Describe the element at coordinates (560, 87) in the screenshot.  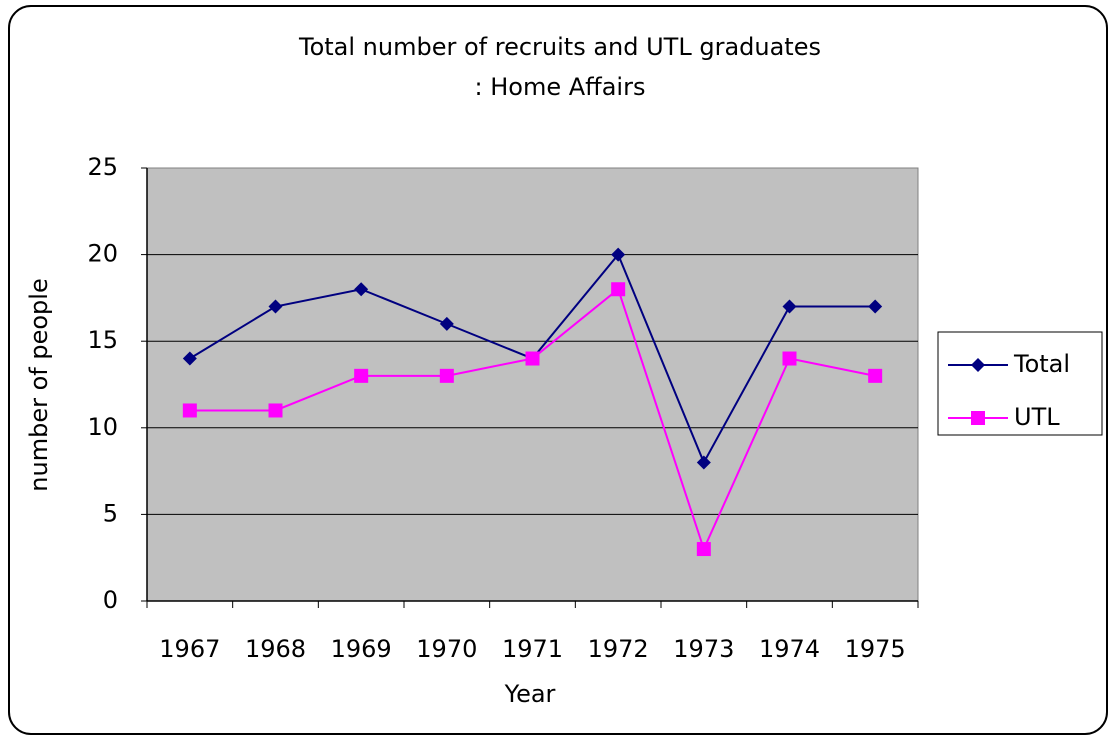
I see `chart-subtitle: : Home Affairs` at that location.